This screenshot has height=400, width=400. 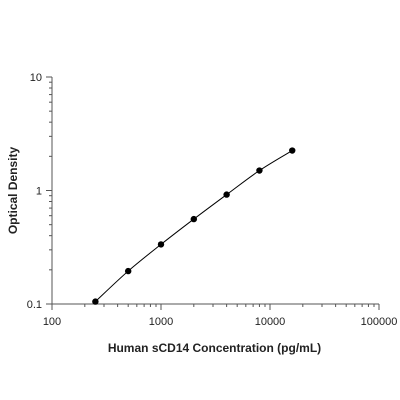 What do you see at coordinates (34, 305) in the screenshot?
I see `y-tick-label: 0.1` at bounding box center [34, 305].